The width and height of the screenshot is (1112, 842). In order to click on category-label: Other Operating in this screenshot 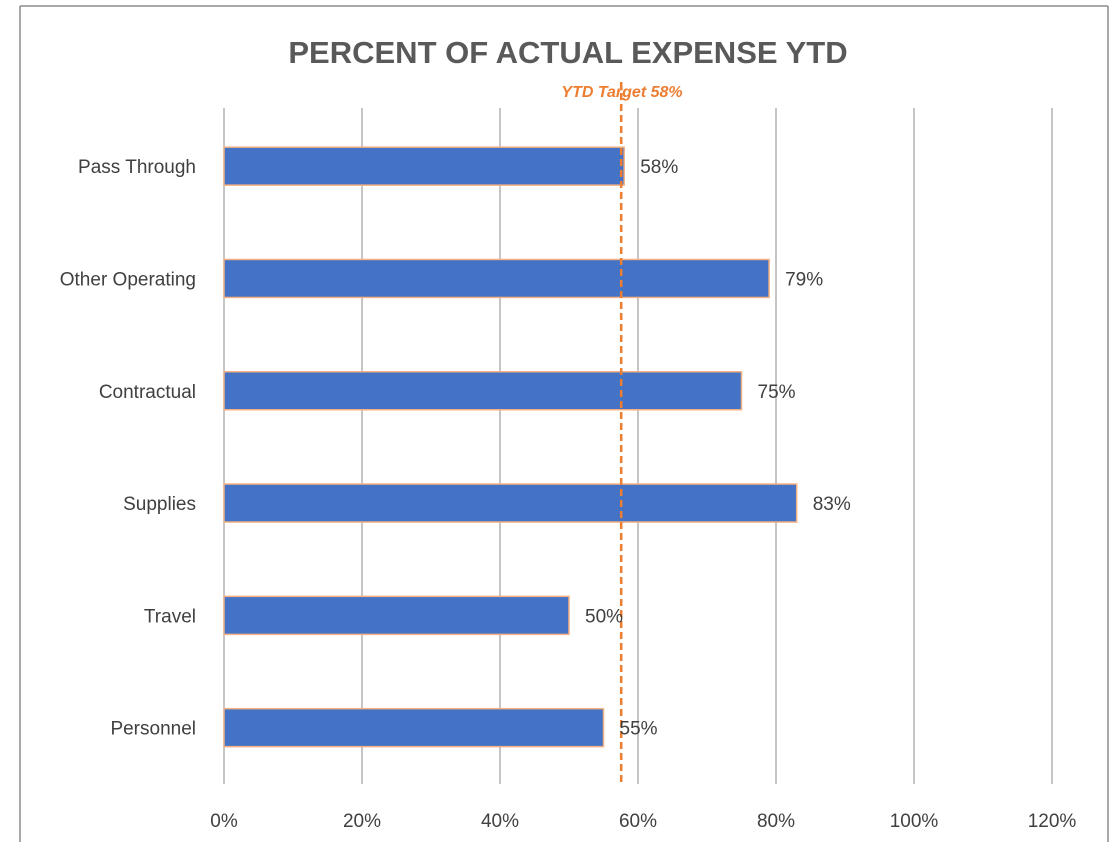, I will do `click(128, 279)`.